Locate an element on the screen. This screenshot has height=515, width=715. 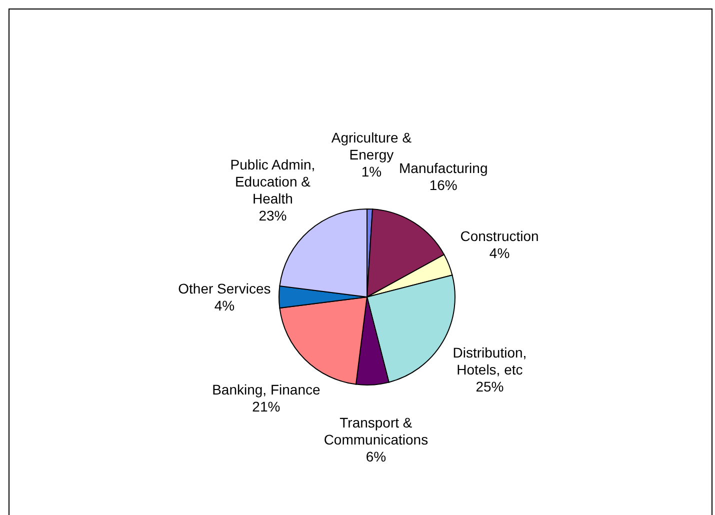
data-label: 6% is located at coordinates (376, 456).